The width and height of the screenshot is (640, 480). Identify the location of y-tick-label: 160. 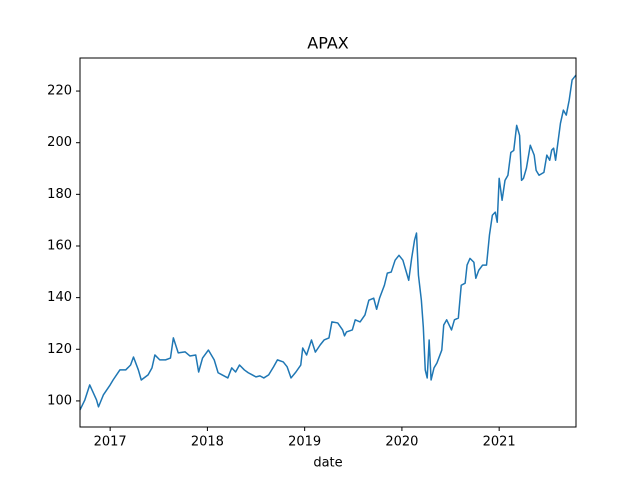
(59, 245).